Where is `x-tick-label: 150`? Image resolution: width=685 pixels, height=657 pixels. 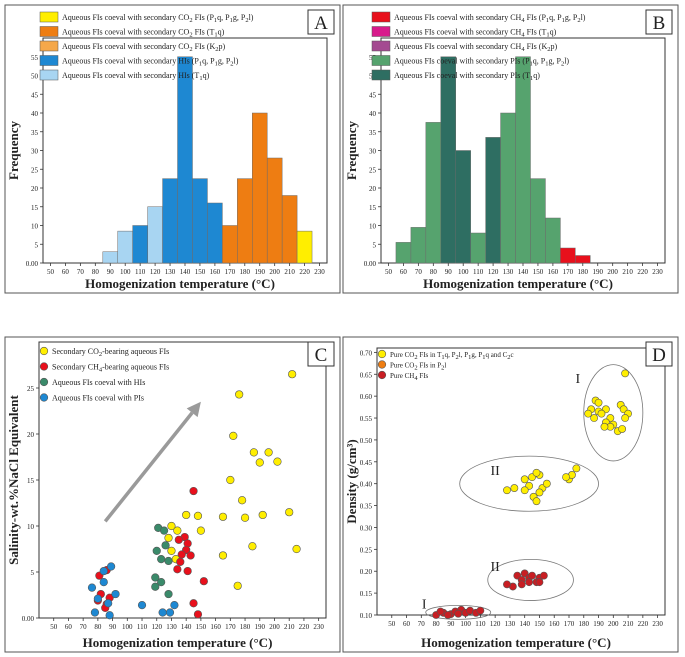
x-tick-label: 150 is located at coordinates (200, 272).